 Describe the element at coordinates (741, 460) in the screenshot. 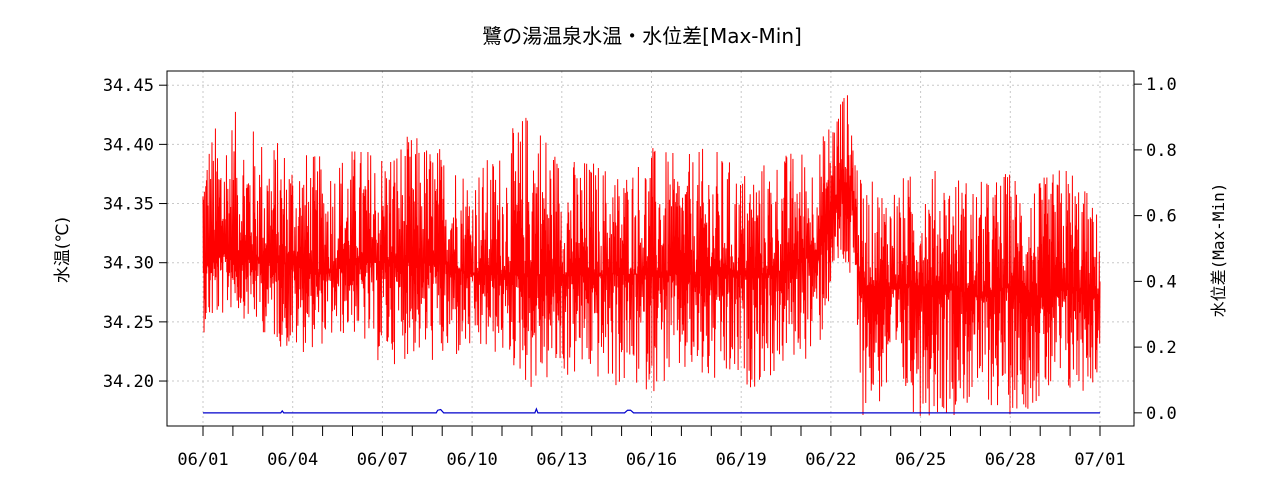

I see `x-tick-label: 06/19` at that location.